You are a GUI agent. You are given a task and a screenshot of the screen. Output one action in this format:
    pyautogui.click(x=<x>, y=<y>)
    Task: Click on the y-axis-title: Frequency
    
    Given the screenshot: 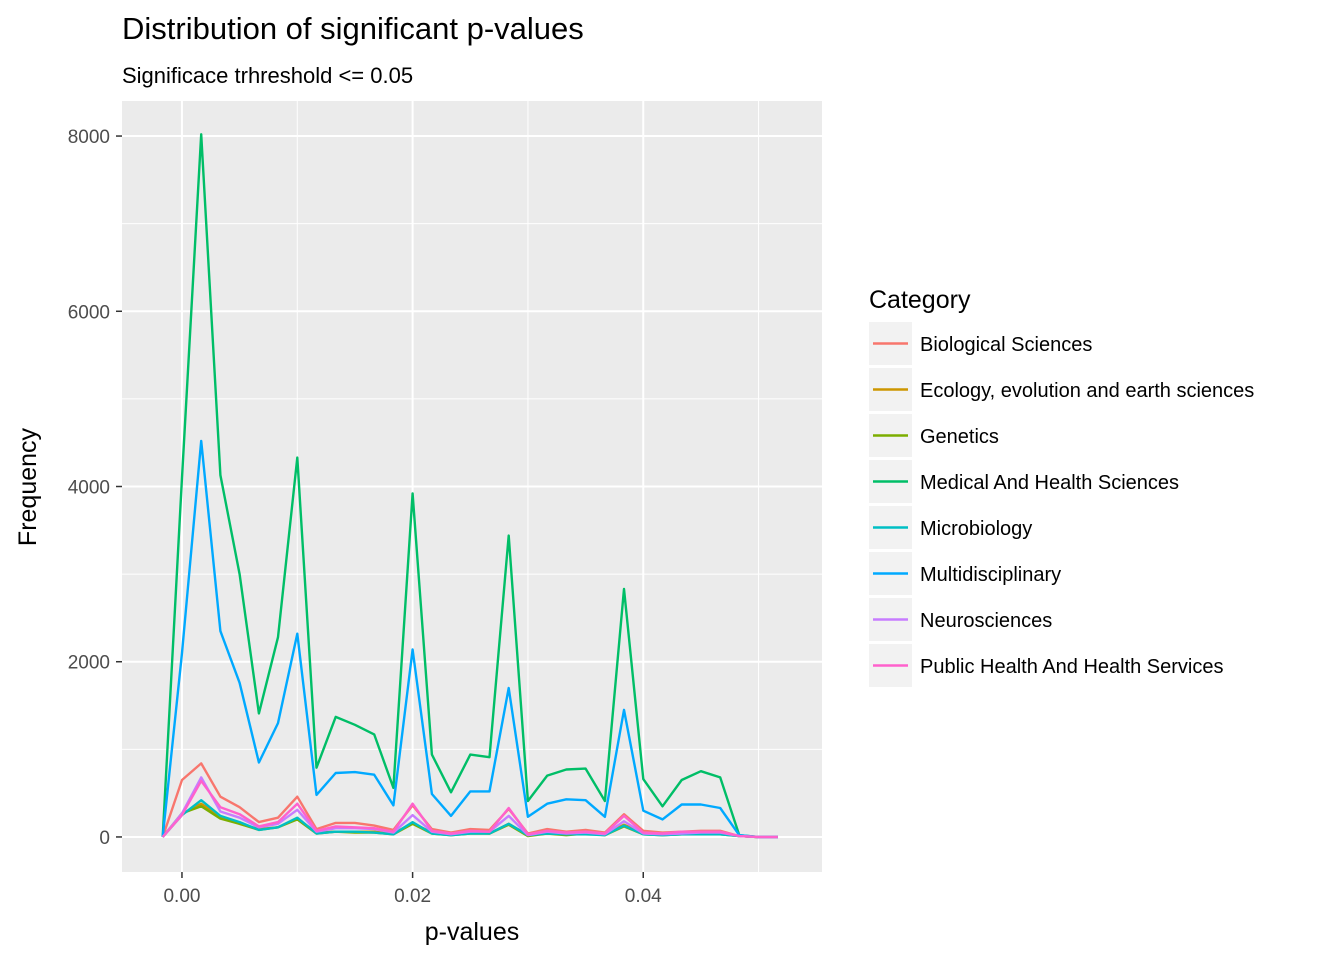 What is the action you would take?
    pyautogui.click(x=28, y=486)
    